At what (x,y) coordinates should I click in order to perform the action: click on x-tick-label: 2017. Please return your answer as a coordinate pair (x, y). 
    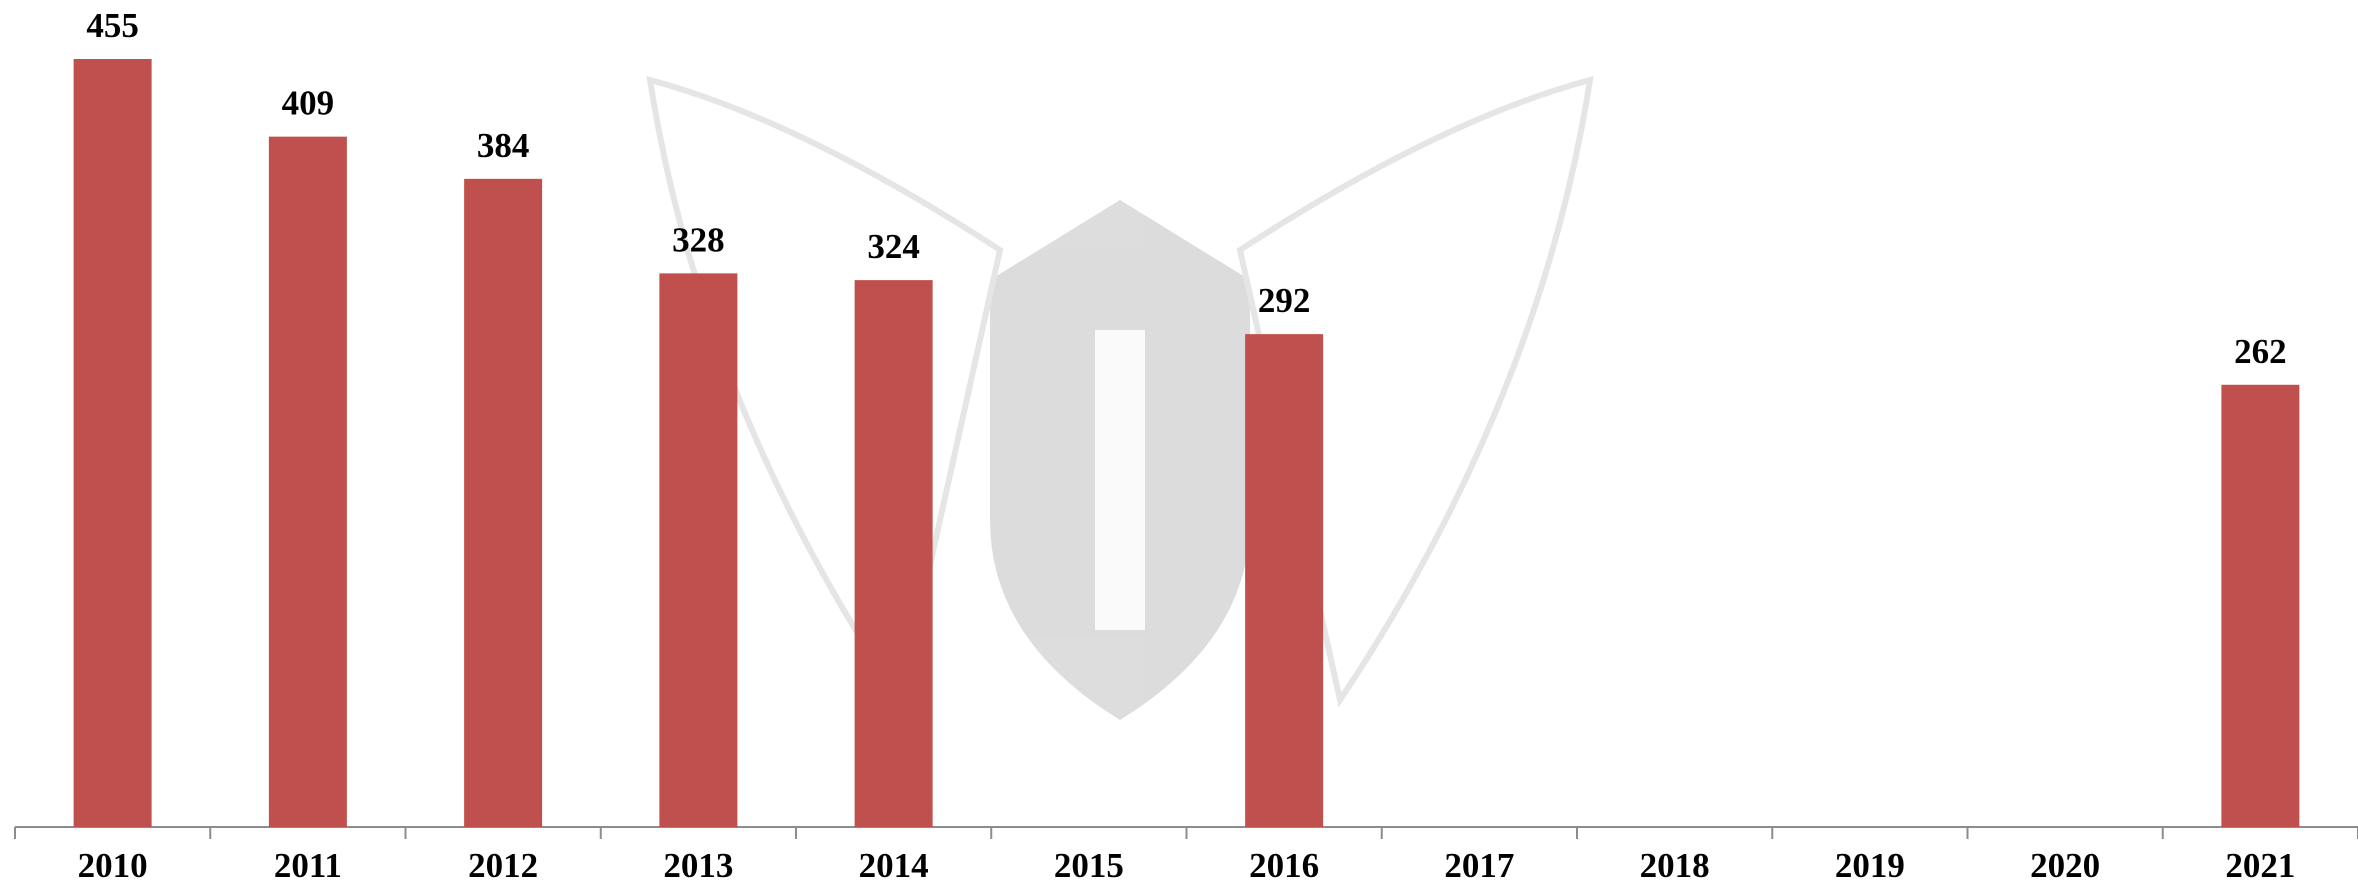
    Looking at the image, I should click on (1479, 865).